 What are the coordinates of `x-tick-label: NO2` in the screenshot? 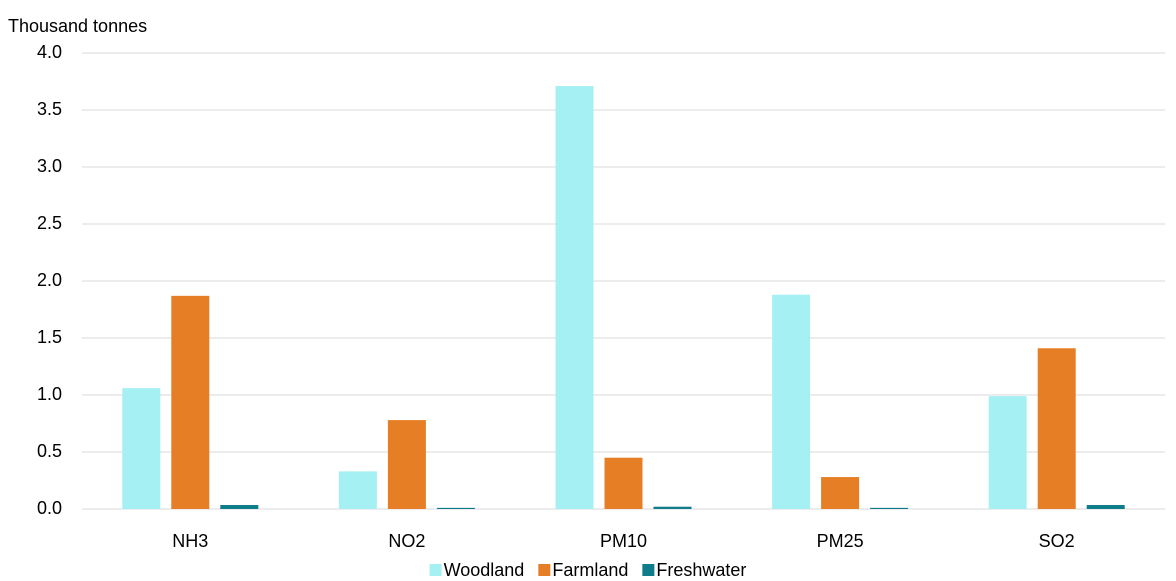 It's located at (406, 541).